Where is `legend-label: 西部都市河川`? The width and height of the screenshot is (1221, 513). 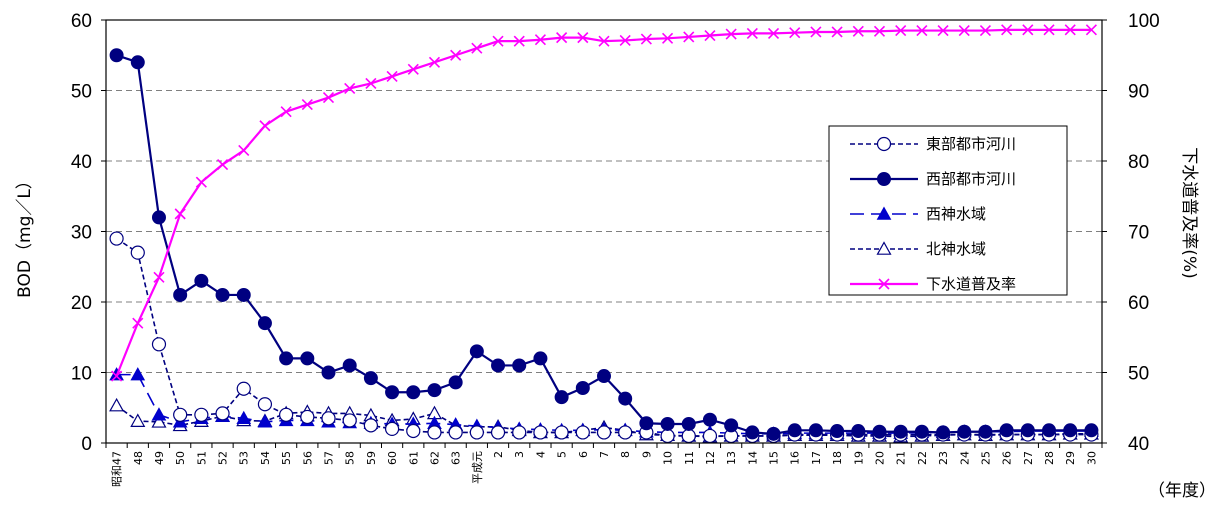 legend-label: 西部都市河川 is located at coordinates (971, 179).